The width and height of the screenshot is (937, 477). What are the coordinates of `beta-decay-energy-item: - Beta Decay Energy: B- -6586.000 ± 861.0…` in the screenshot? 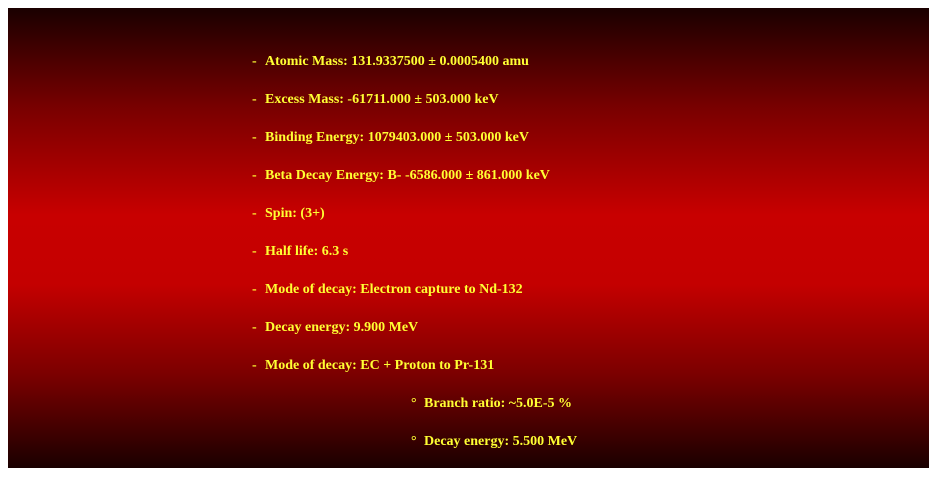 It's located at (401, 176).